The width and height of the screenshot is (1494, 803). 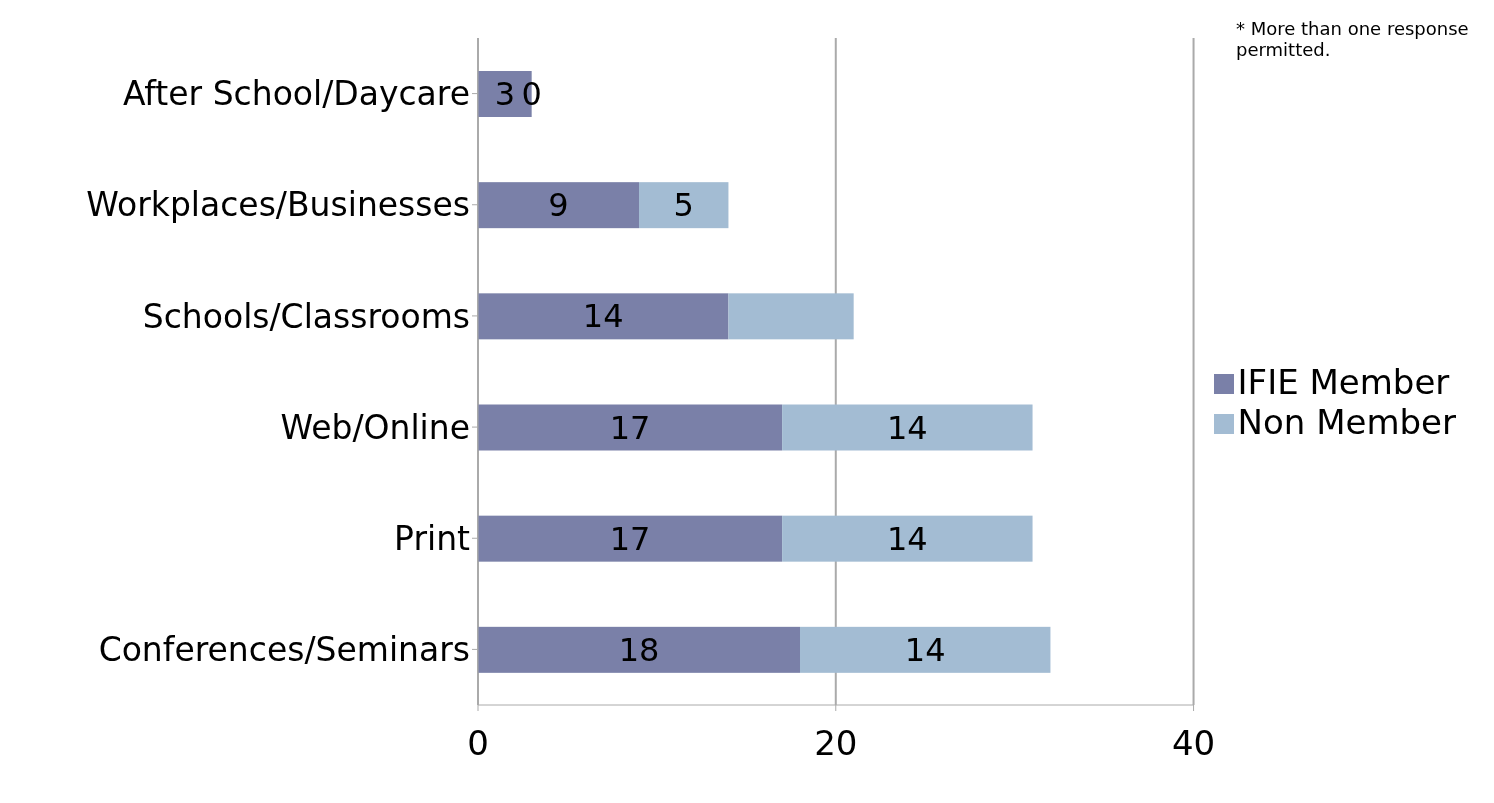 What do you see at coordinates (284, 650) in the screenshot?
I see `y-tick-label: Conferences/Seminars` at bounding box center [284, 650].